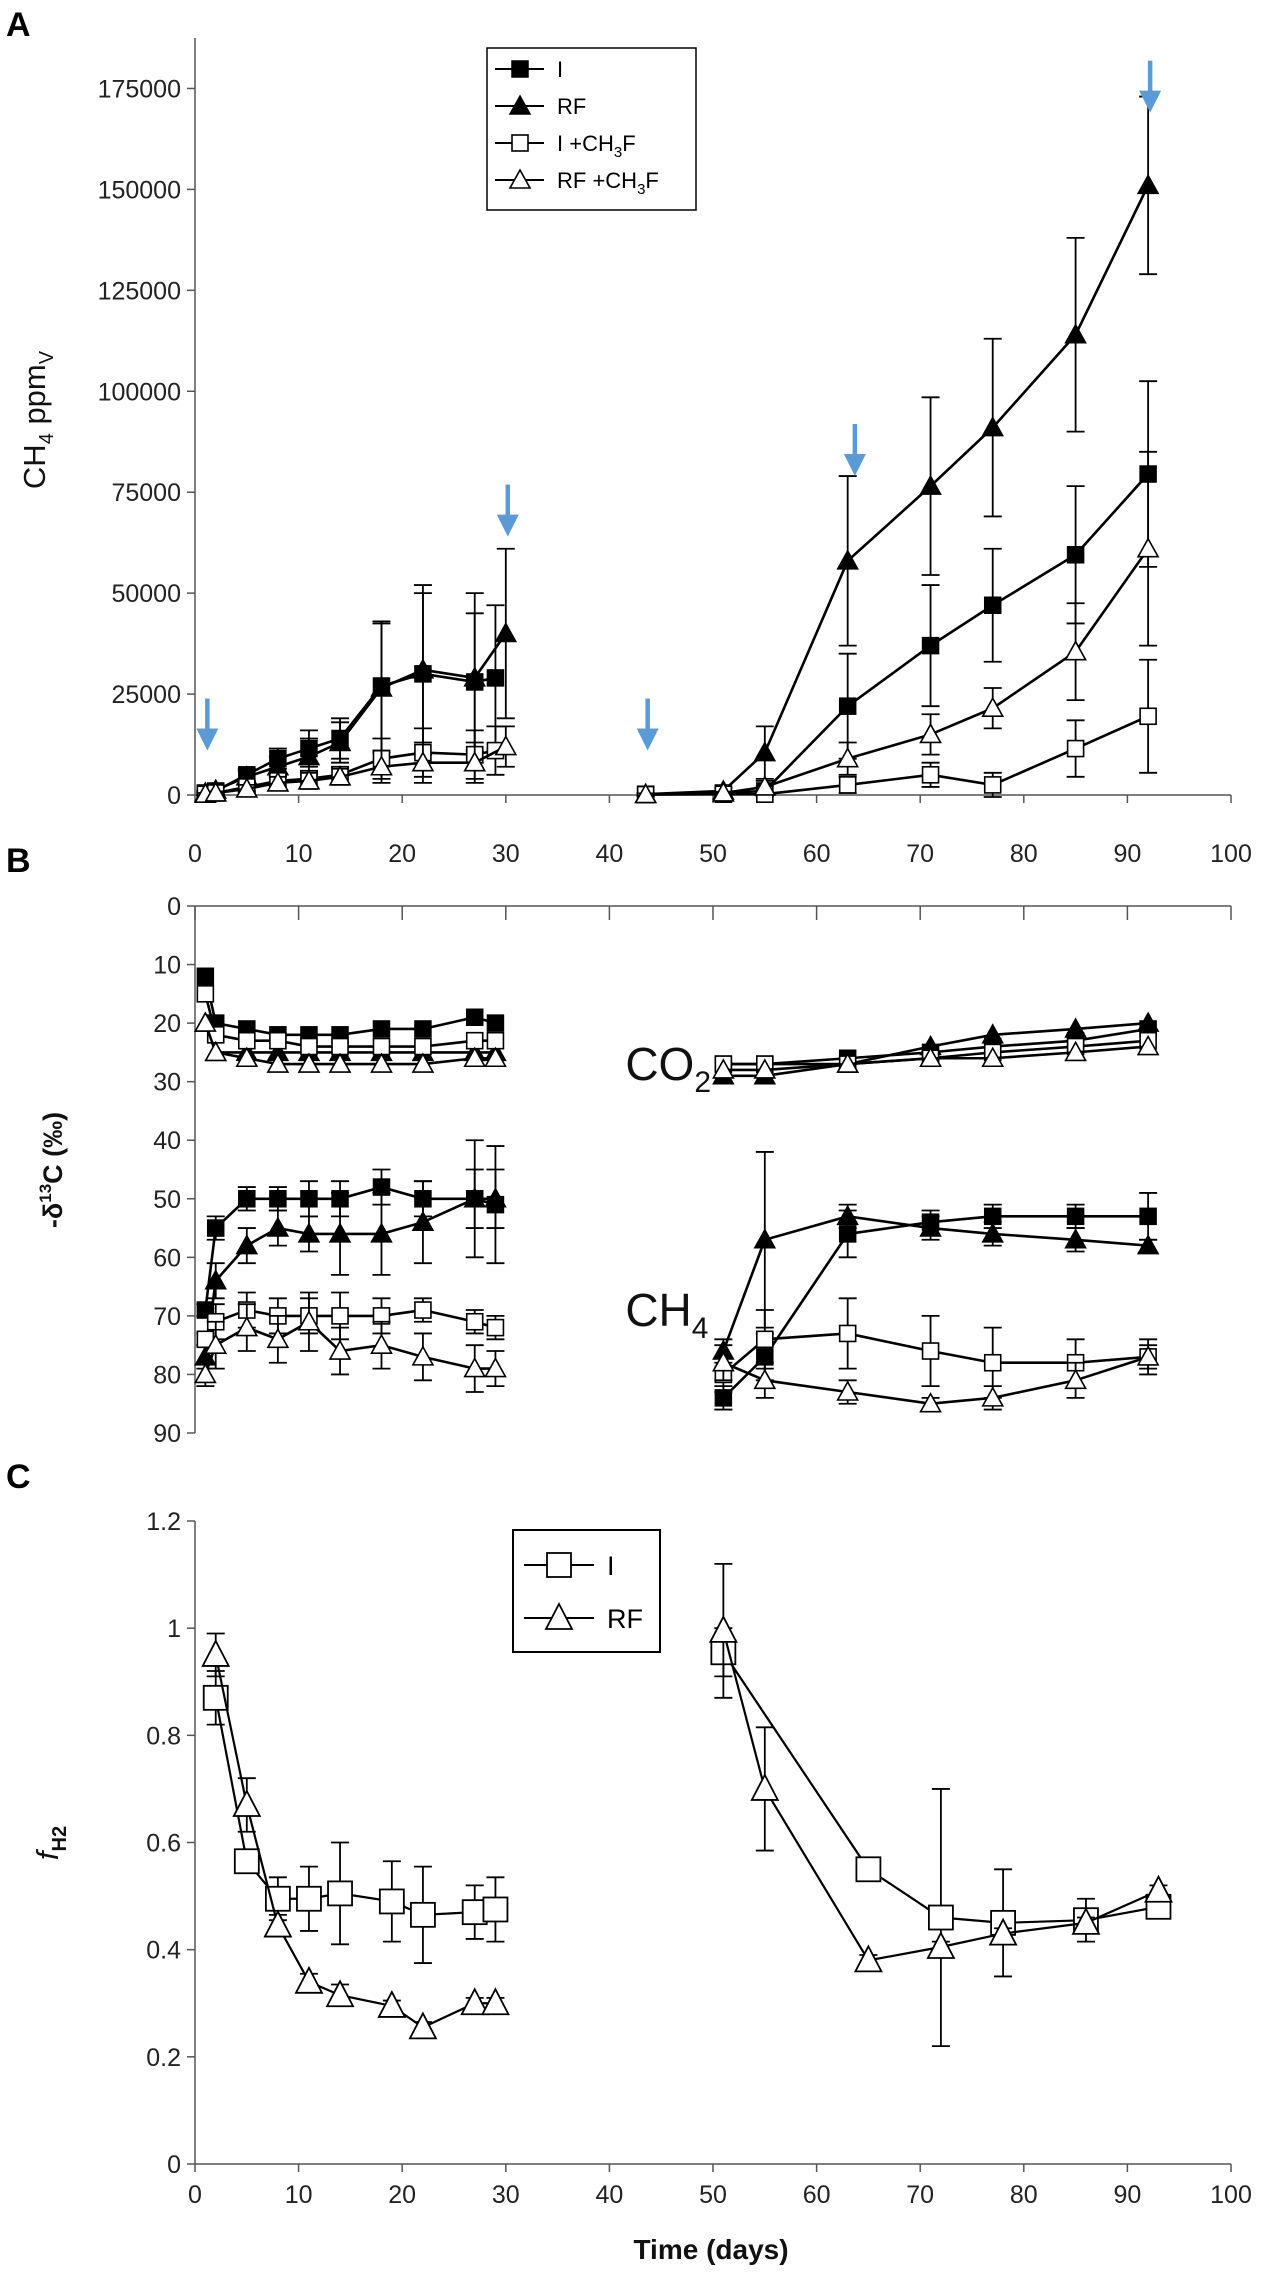 Image resolution: width=1267 pixels, height=2277 pixels. Describe the element at coordinates (920, 2195) in the screenshot. I see `x-tick-label: 70` at that location.